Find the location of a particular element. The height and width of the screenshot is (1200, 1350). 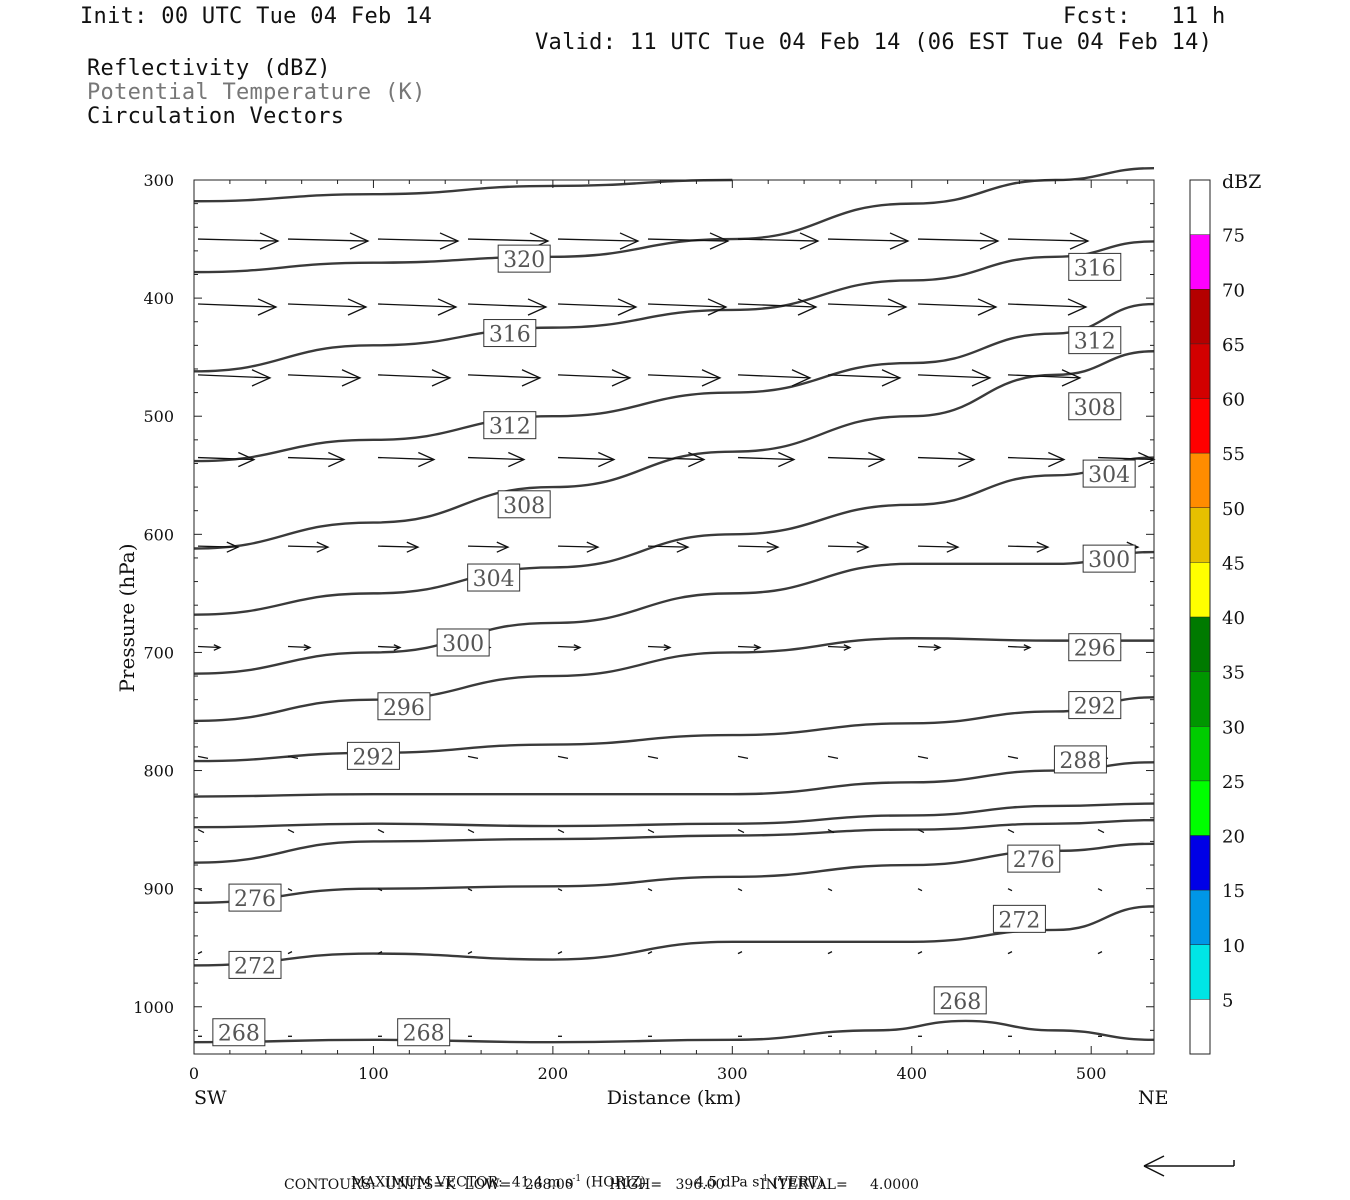

field-circulation-vectors: Circulation Vectors is located at coordinates (216, 116).